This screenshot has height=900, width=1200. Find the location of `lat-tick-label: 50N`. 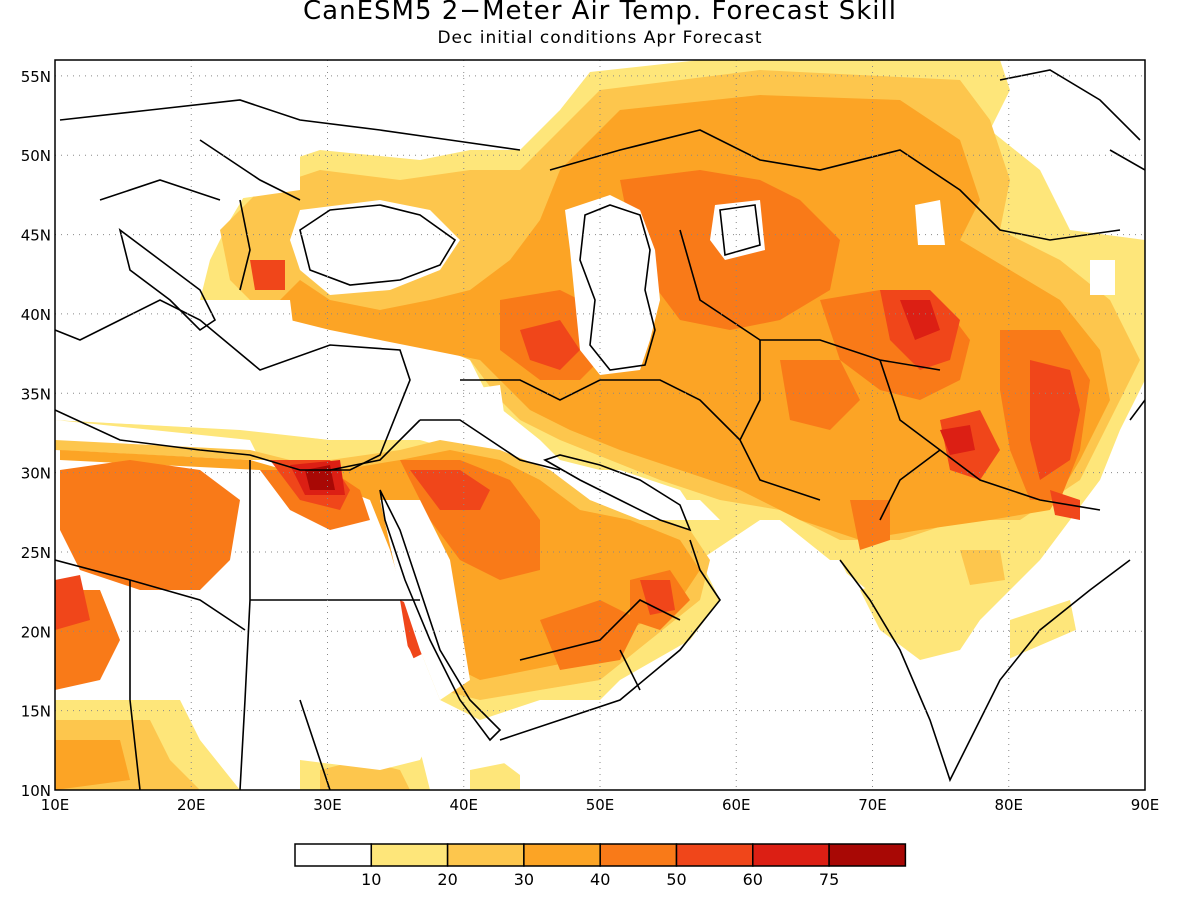

lat-tick-label: 50N is located at coordinates (36, 156).